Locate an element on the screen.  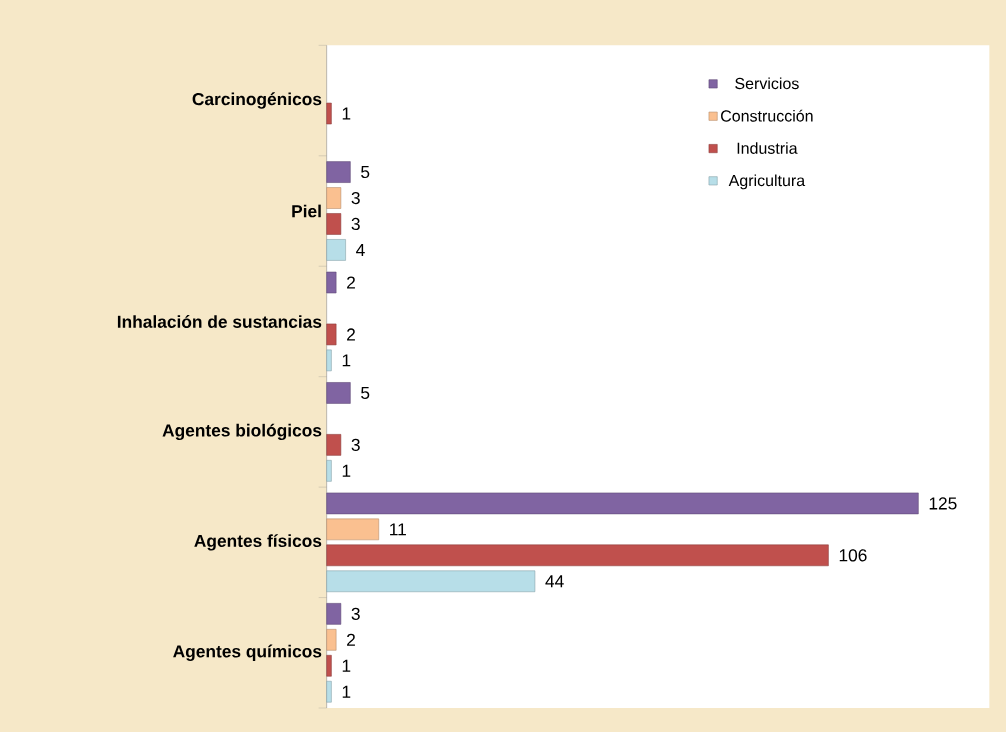
y-tick-label: Piel is located at coordinates (306, 211).